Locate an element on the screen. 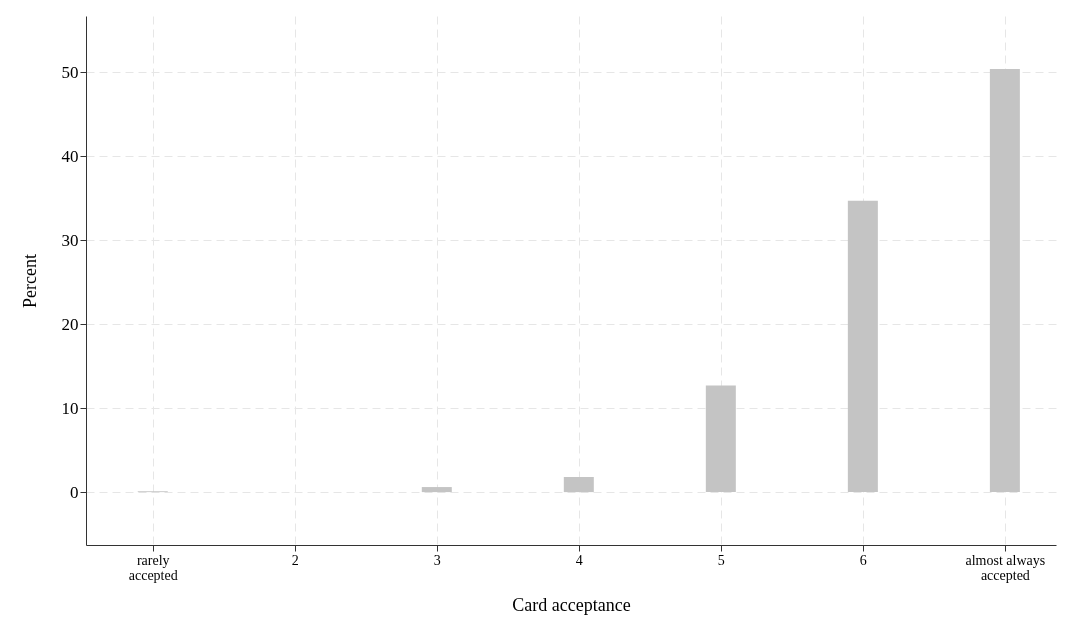 The width and height of the screenshot is (1066, 627). y-tick-label: 0 is located at coordinates (74, 492).